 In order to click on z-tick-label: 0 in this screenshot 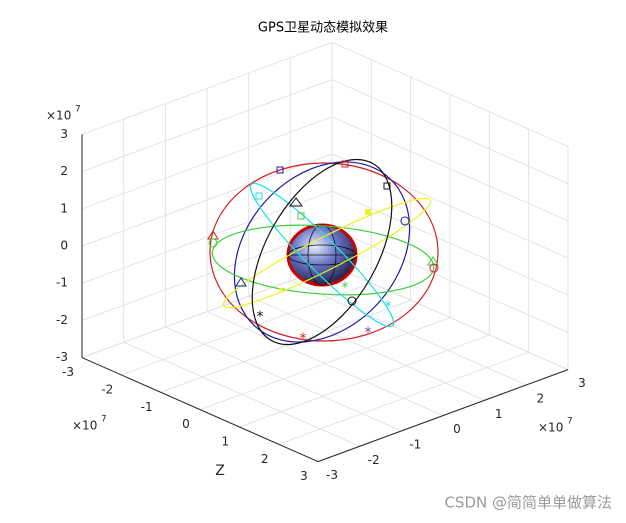, I will do `click(64, 246)`.